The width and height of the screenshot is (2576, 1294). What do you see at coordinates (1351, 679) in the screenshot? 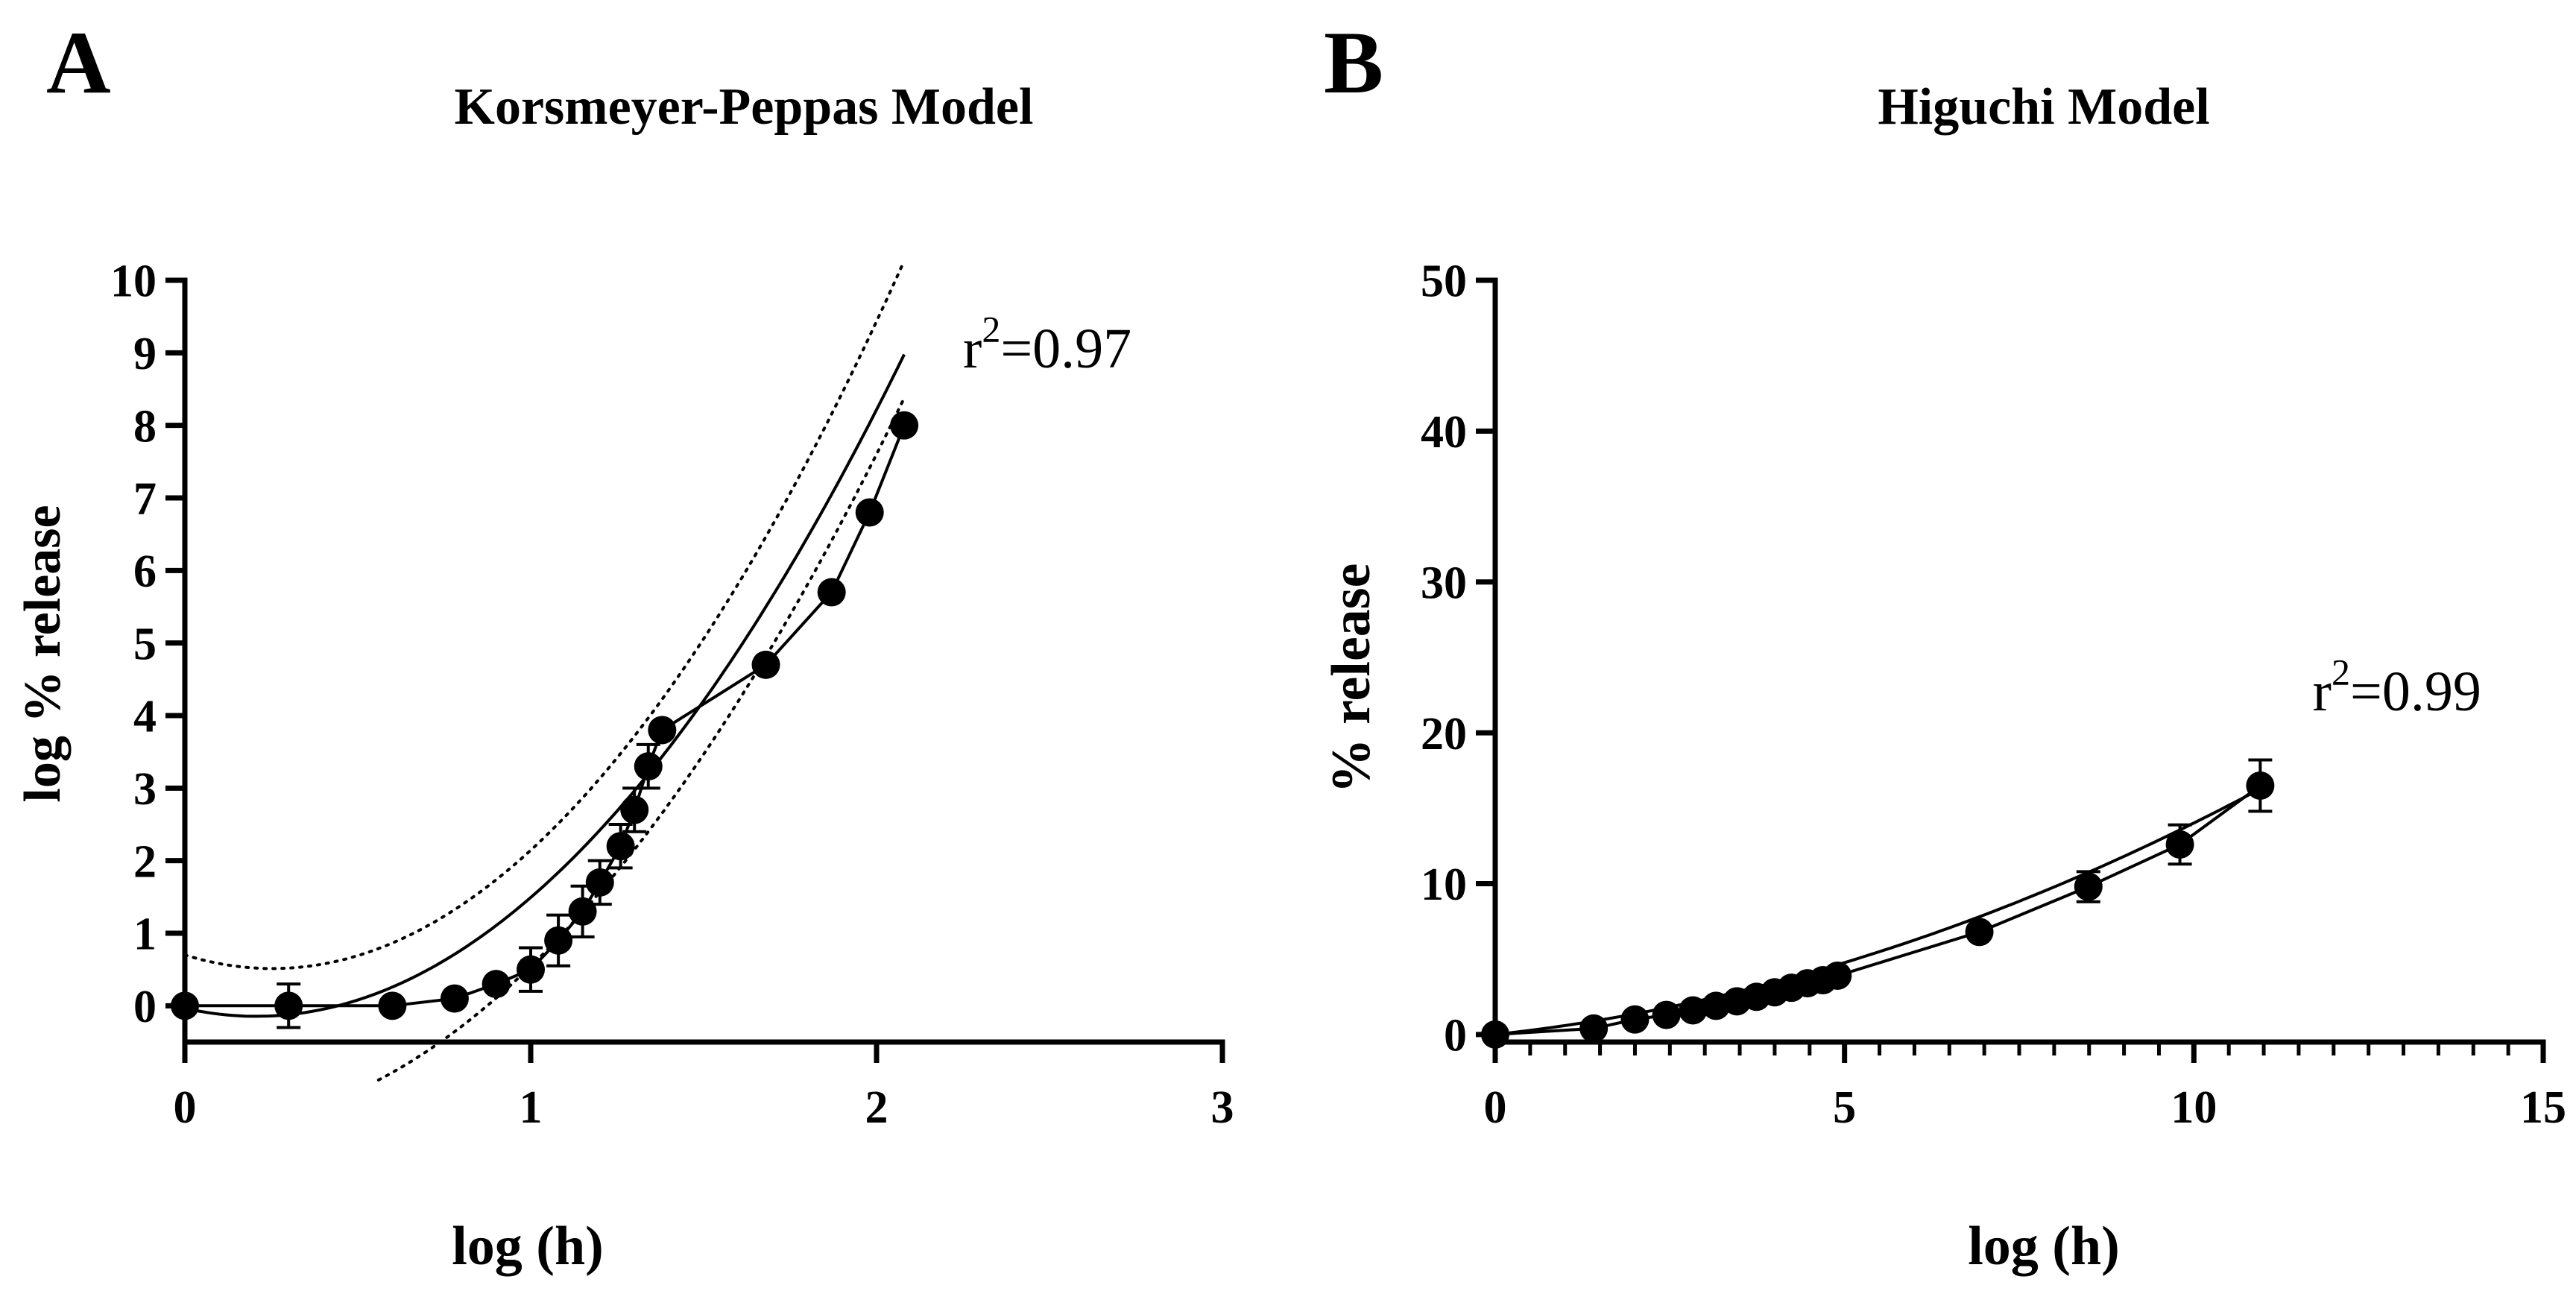
I see `y-axis-label-b: % release` at bounding box center [1351, 679].